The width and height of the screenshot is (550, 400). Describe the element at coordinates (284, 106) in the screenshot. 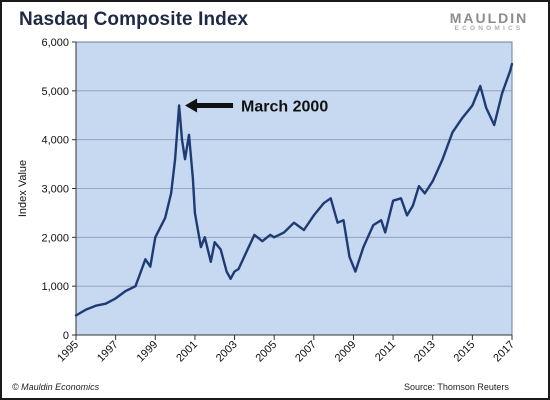

I see `annotation-label: March 2000` at that location.